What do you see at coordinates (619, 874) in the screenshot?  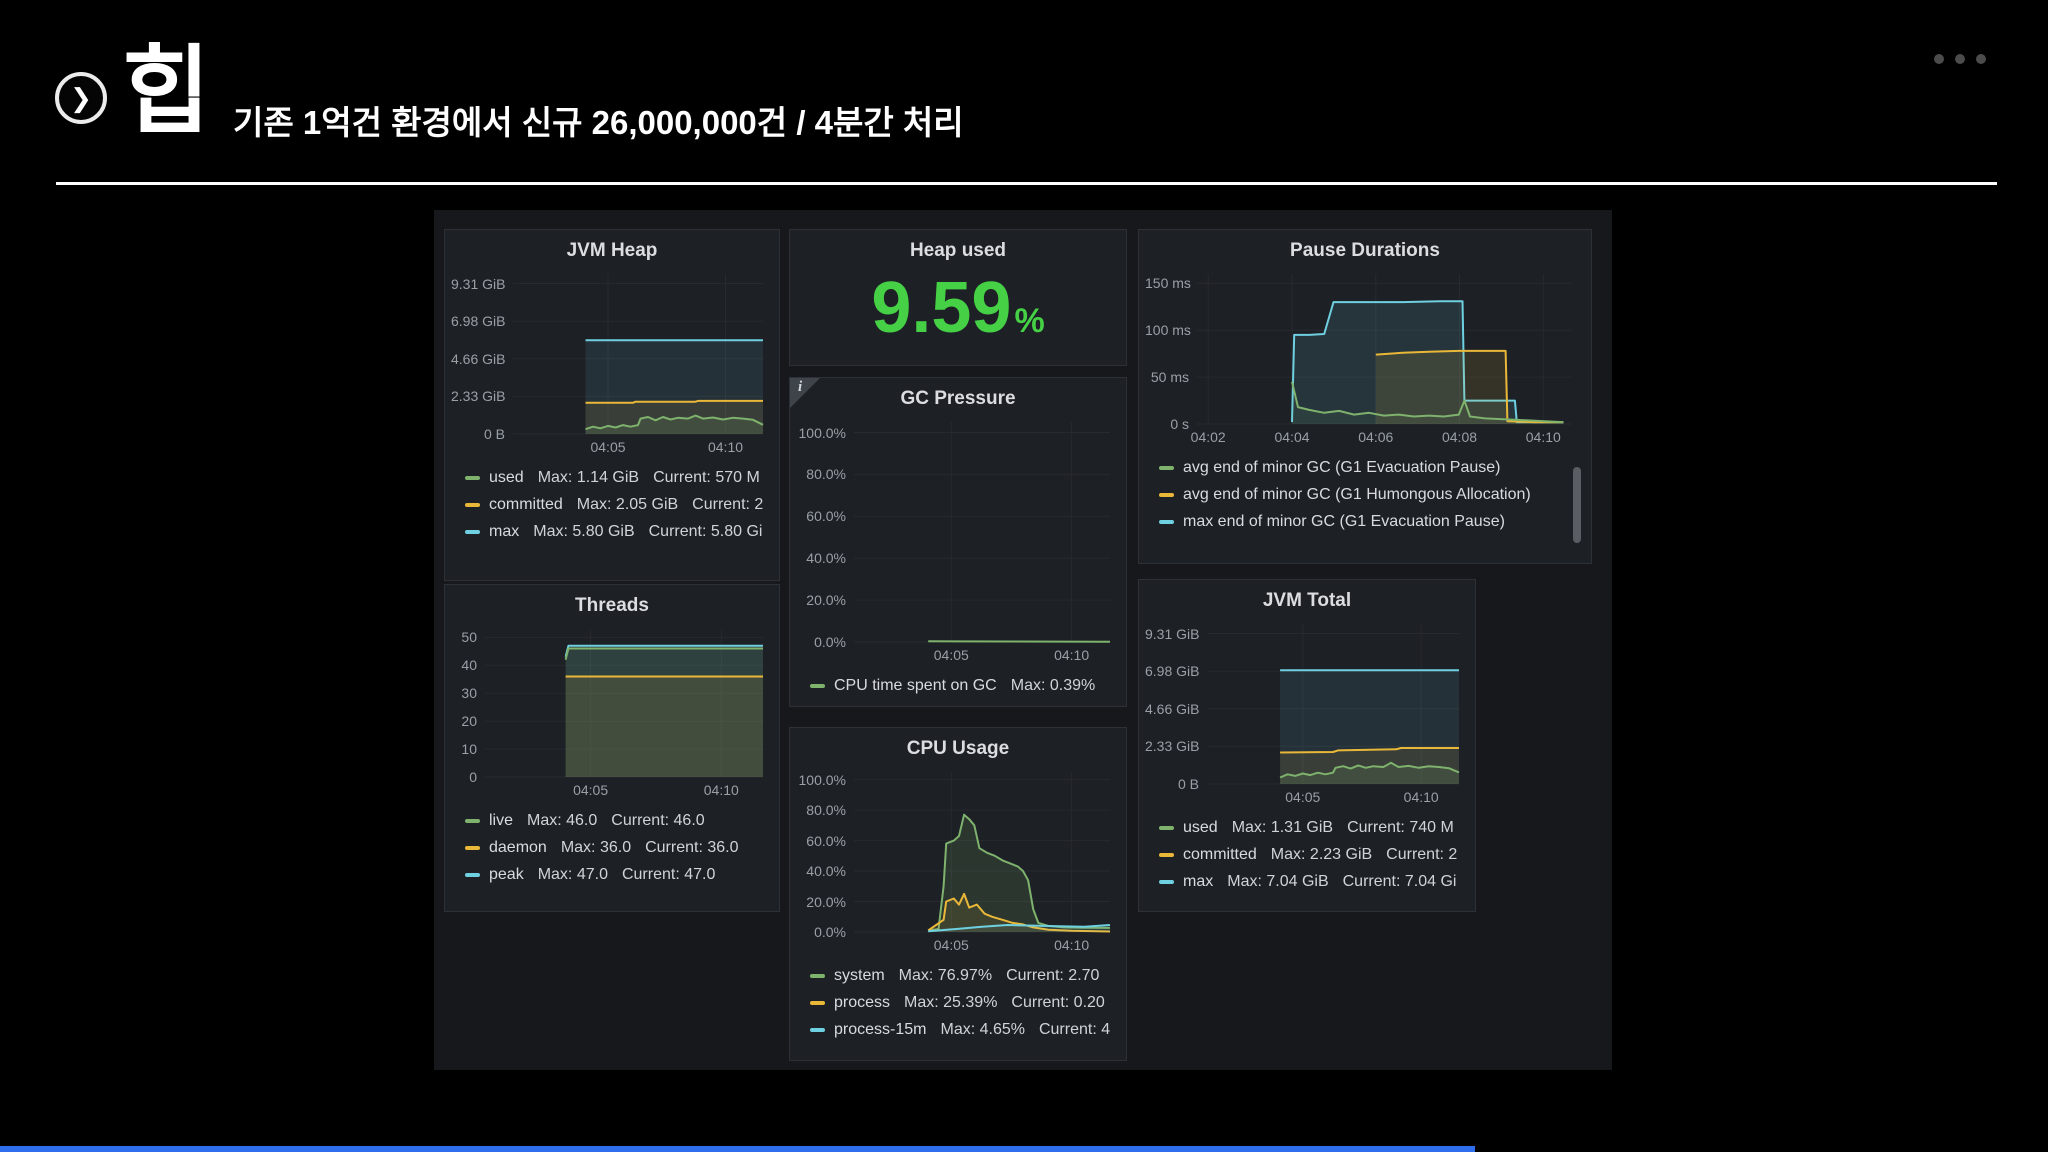 I see `legend-item: peak Max: 47.0 Current: 47.0` at bounding box center [619, 874].